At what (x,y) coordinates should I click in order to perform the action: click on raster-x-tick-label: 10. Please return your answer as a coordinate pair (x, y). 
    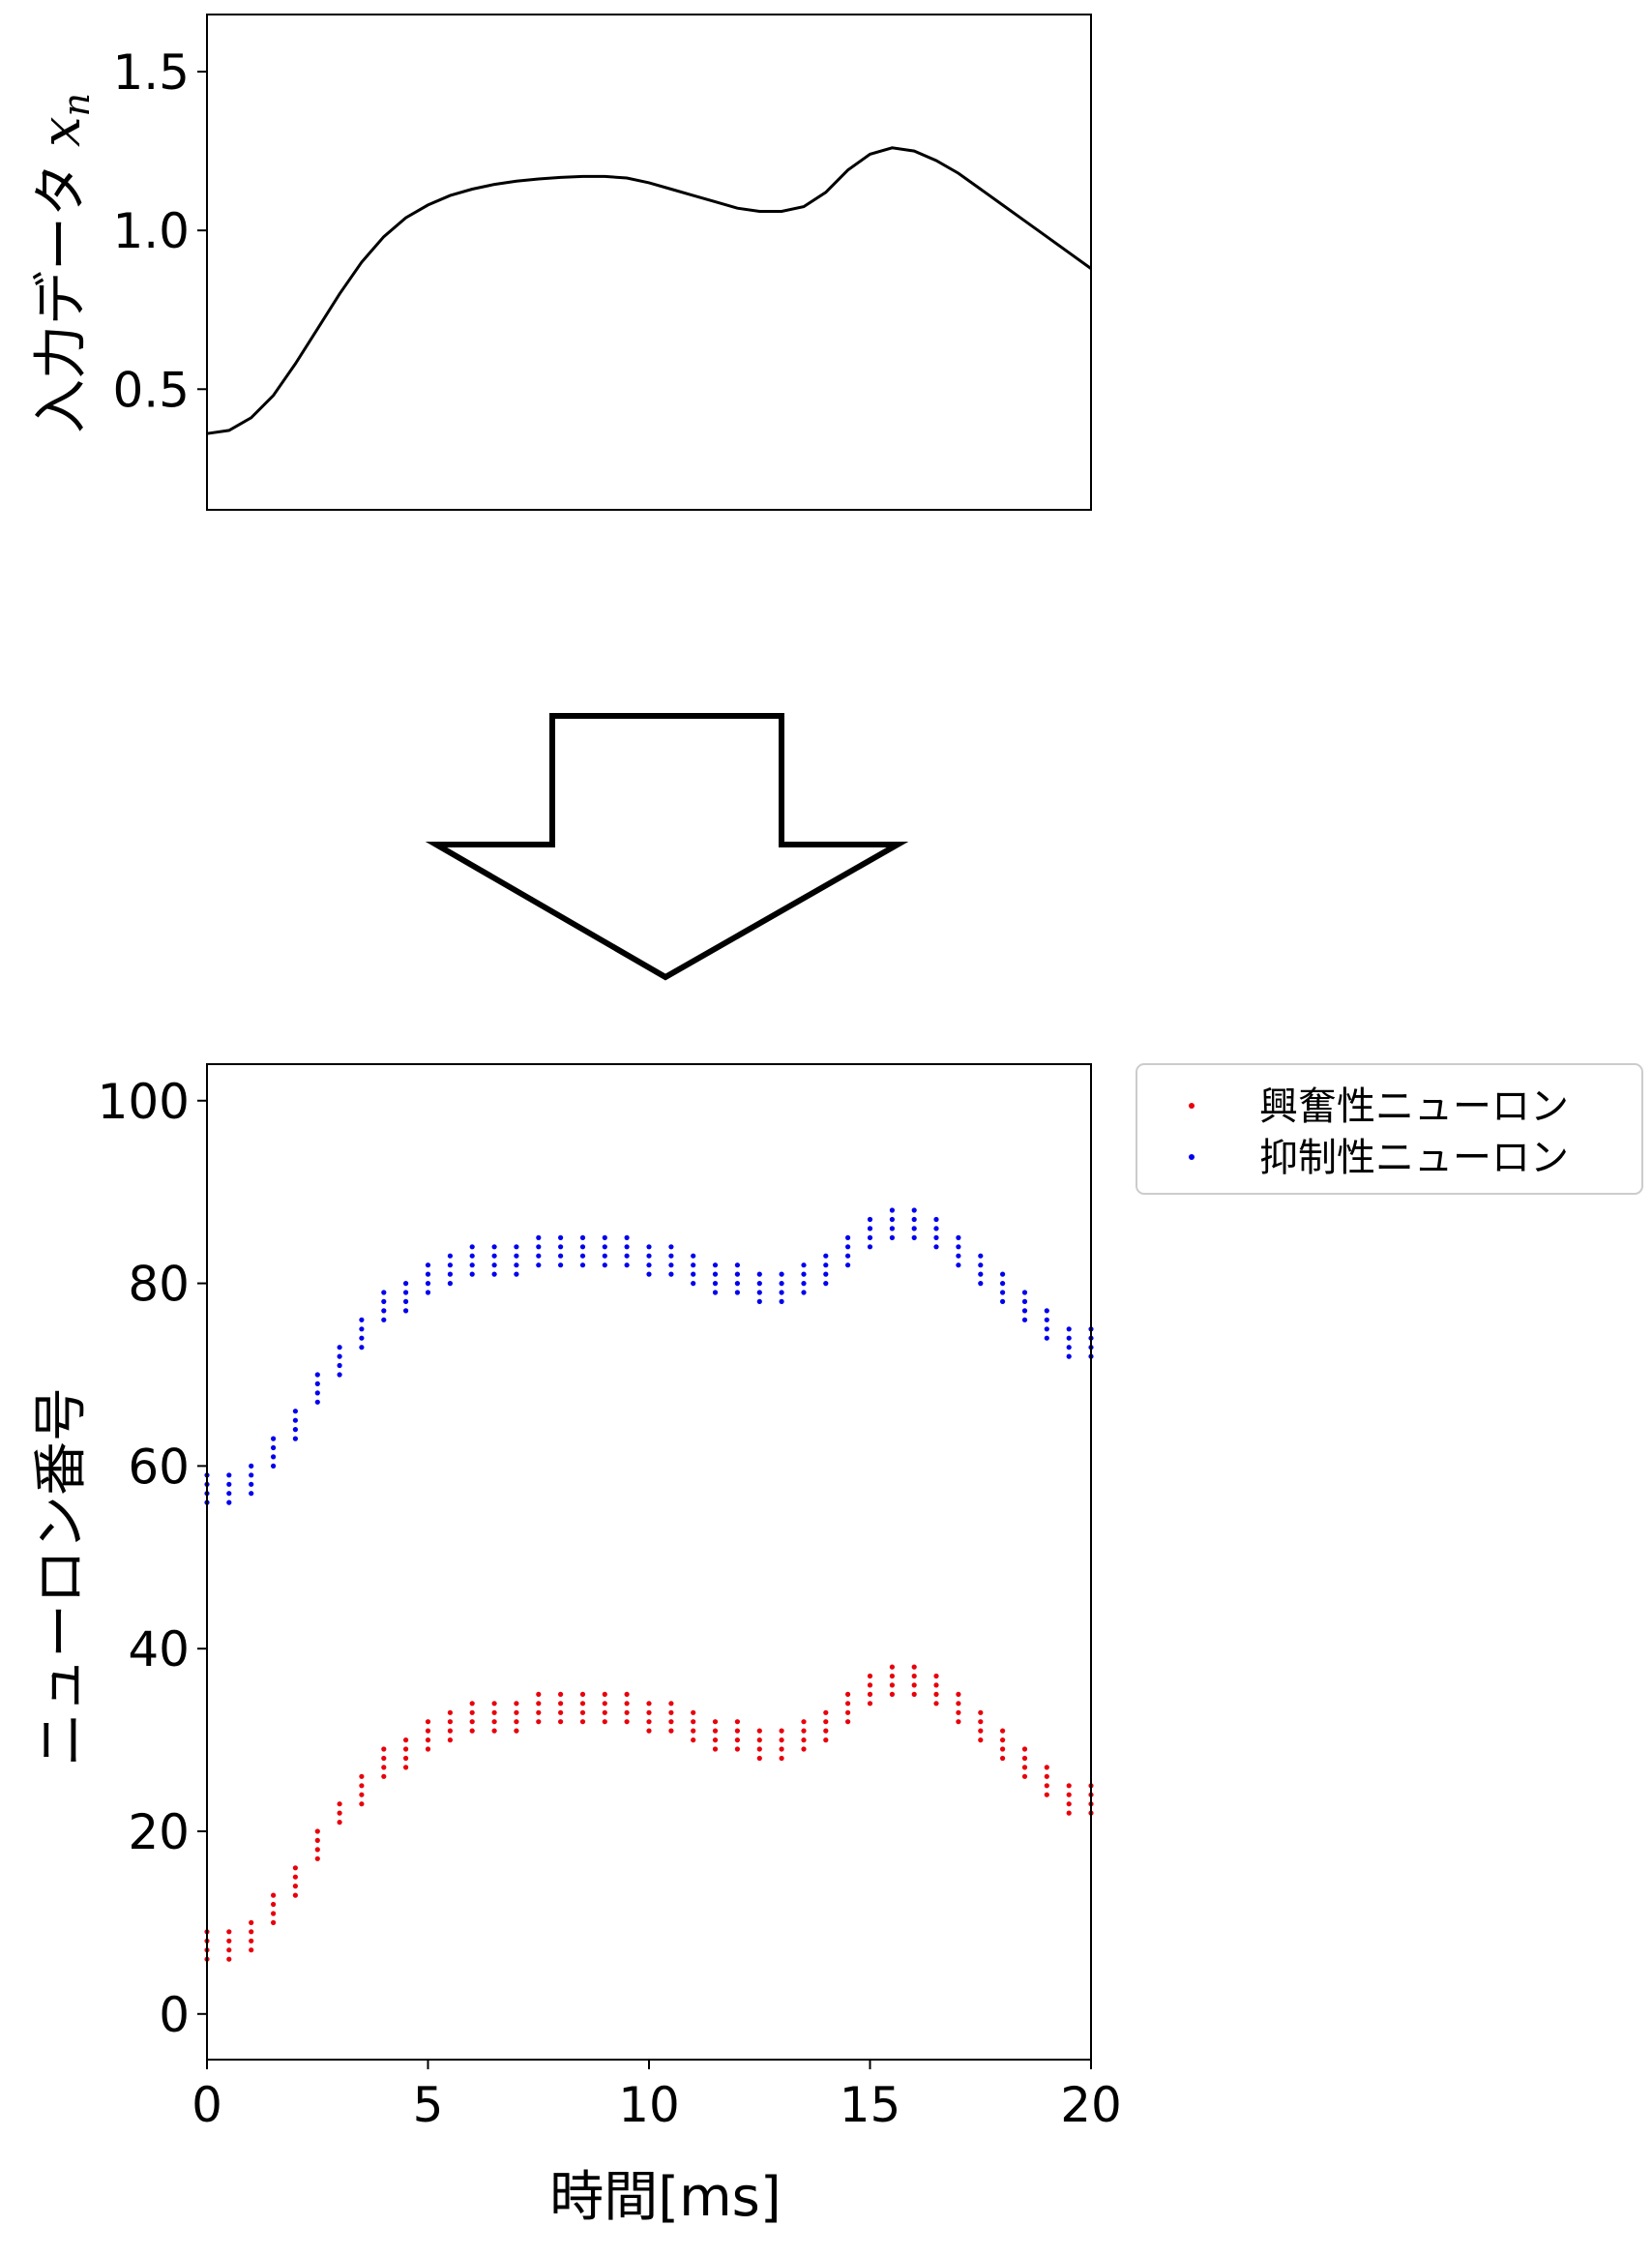
    Looking at the image, I should click on (649, 2105).